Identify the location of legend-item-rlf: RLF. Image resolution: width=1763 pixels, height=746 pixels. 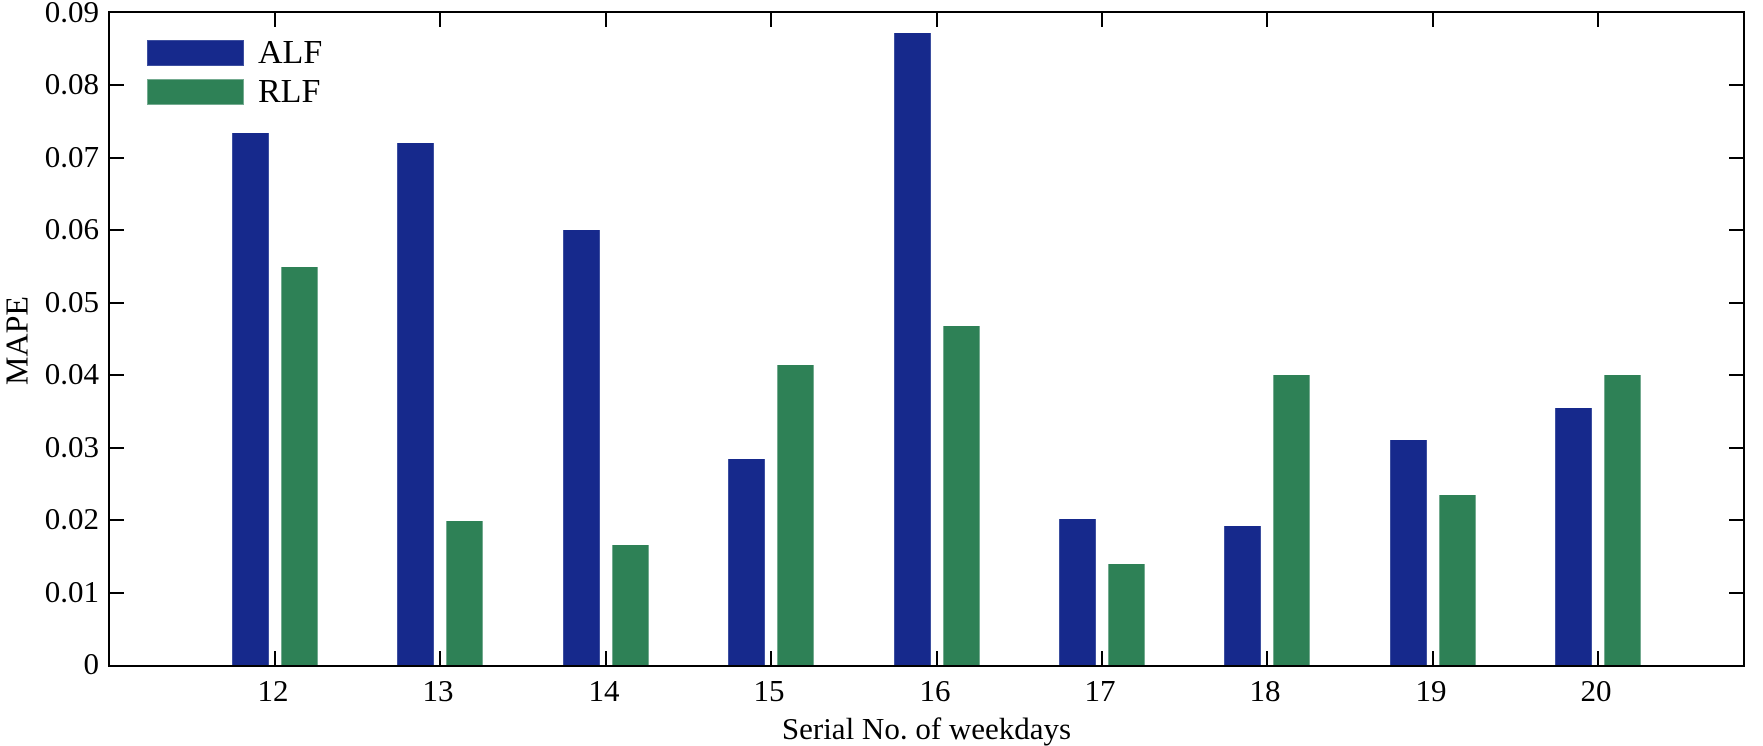
(234, 91).